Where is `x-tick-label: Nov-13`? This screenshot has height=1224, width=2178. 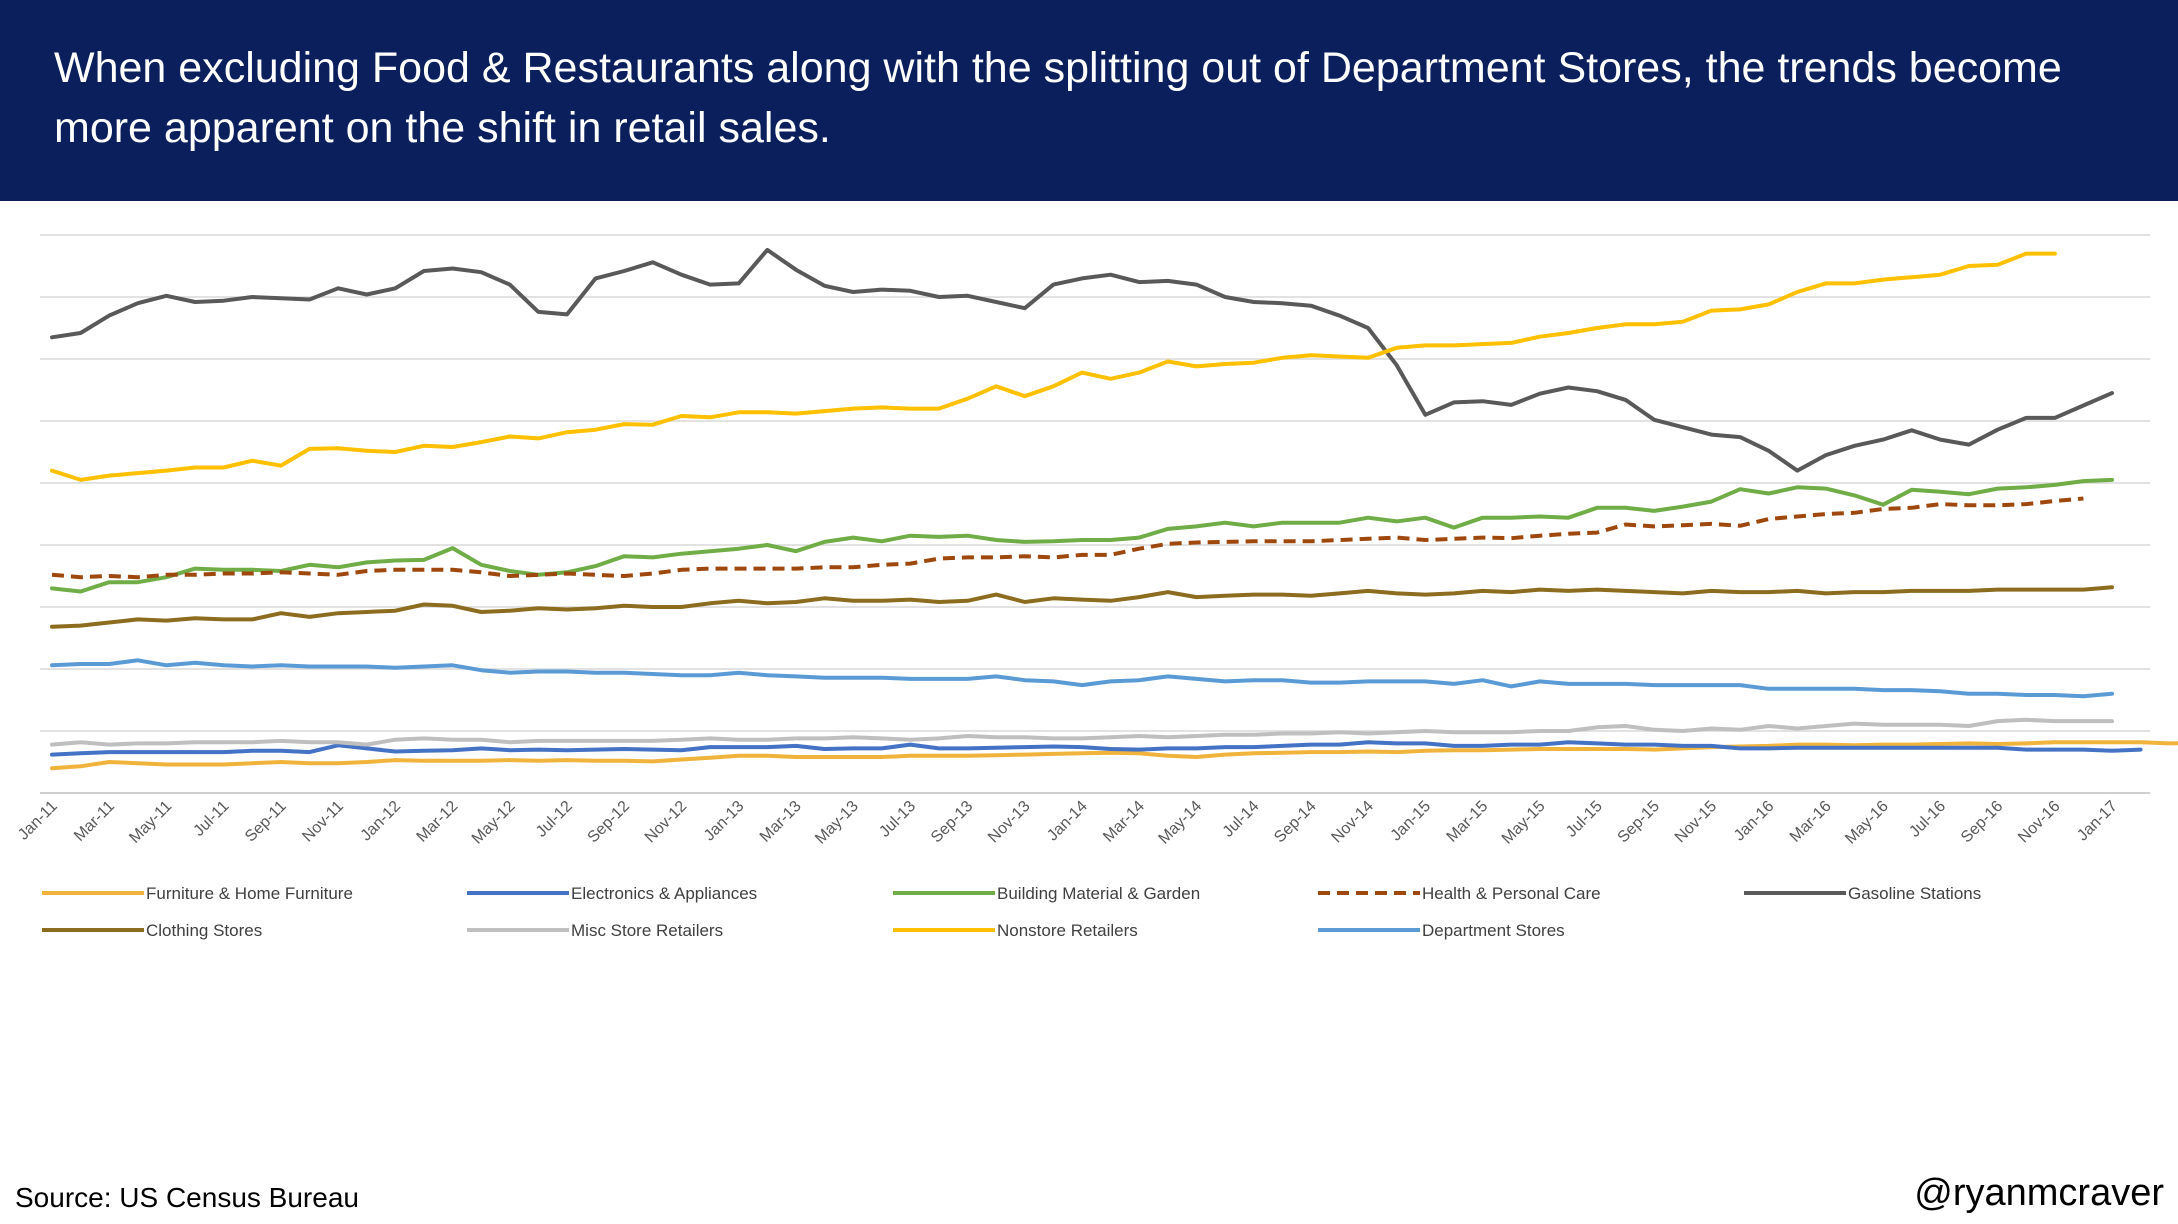 x-tick-label: Nov-13 is located at coordinates (1009, 822).